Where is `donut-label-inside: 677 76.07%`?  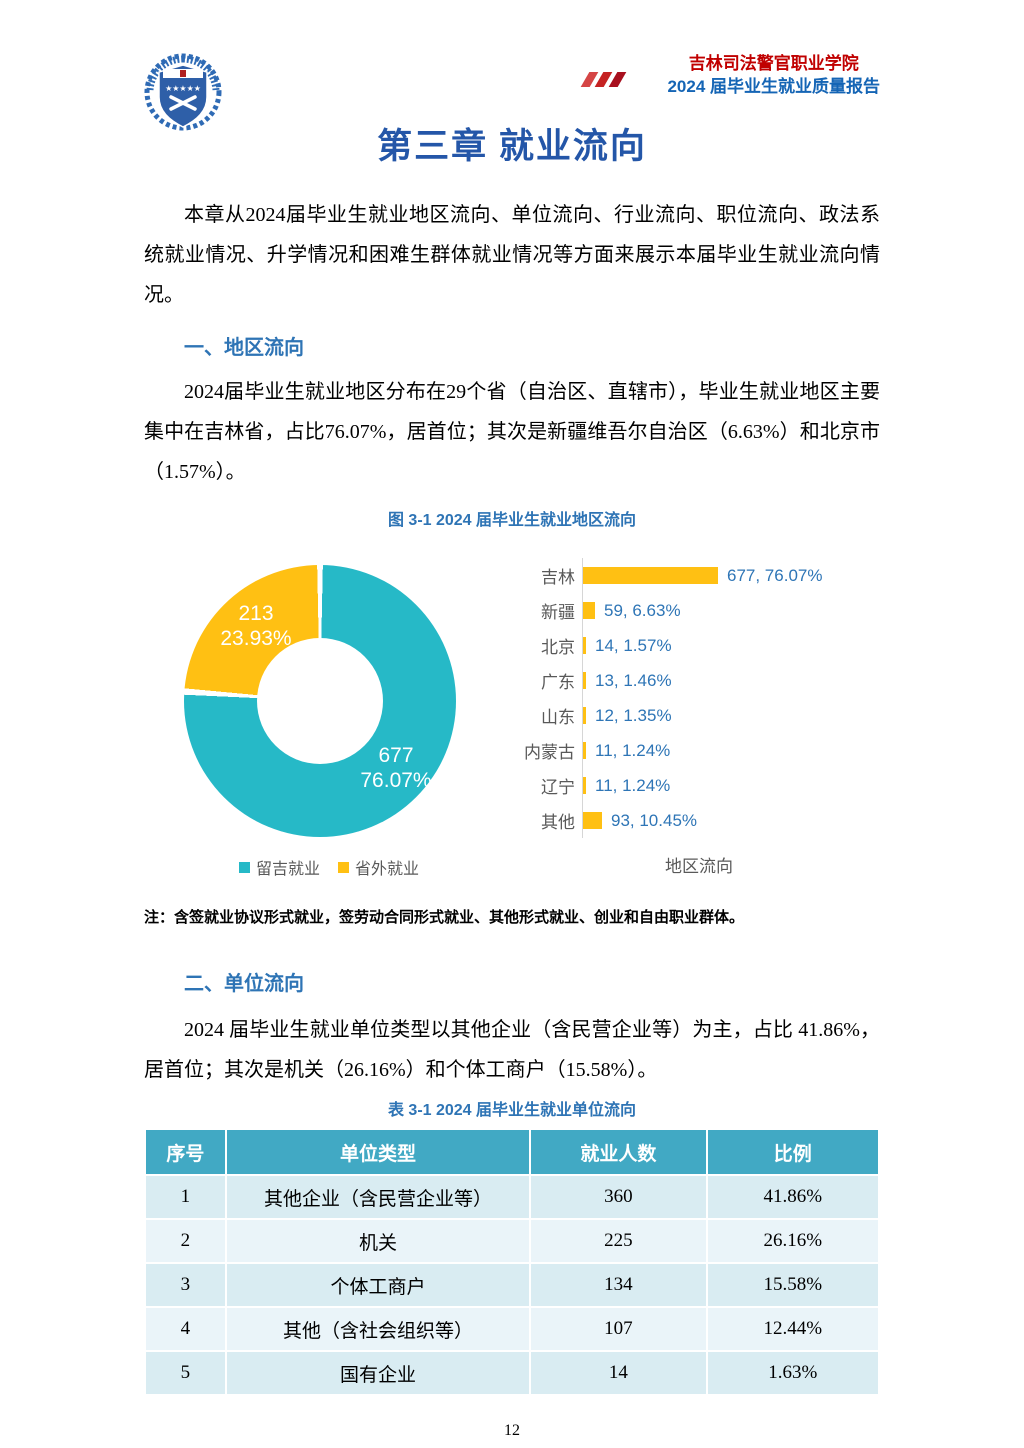
donut-label-inside: 677 76.07% is located at coordinates (396, 768).